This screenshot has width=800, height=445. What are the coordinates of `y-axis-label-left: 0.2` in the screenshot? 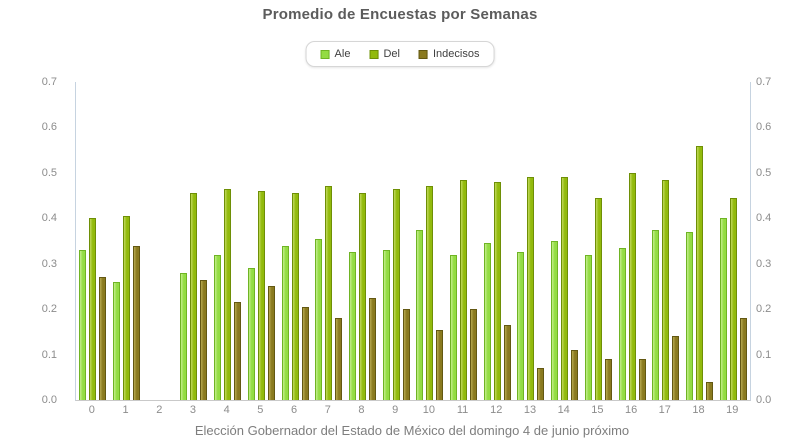 It's located at (49, 309).